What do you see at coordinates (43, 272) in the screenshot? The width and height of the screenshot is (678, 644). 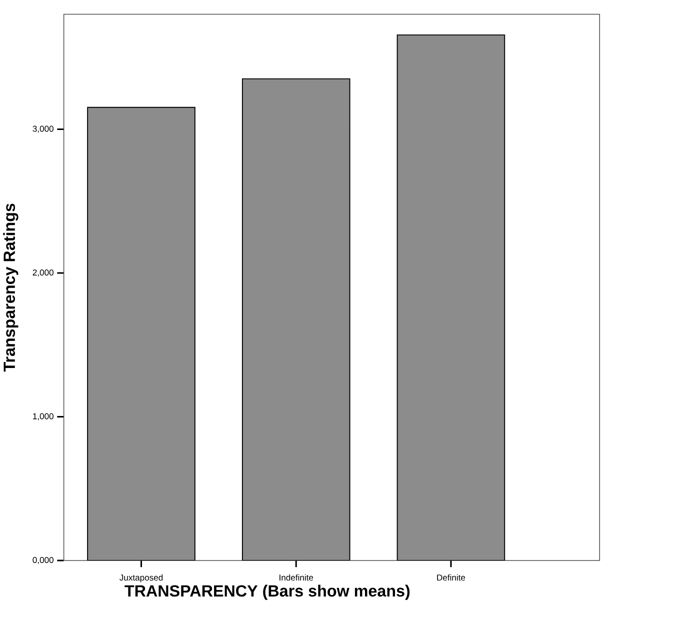 I see `y-tick-label: 2,000` at bounding box center [43, 272].